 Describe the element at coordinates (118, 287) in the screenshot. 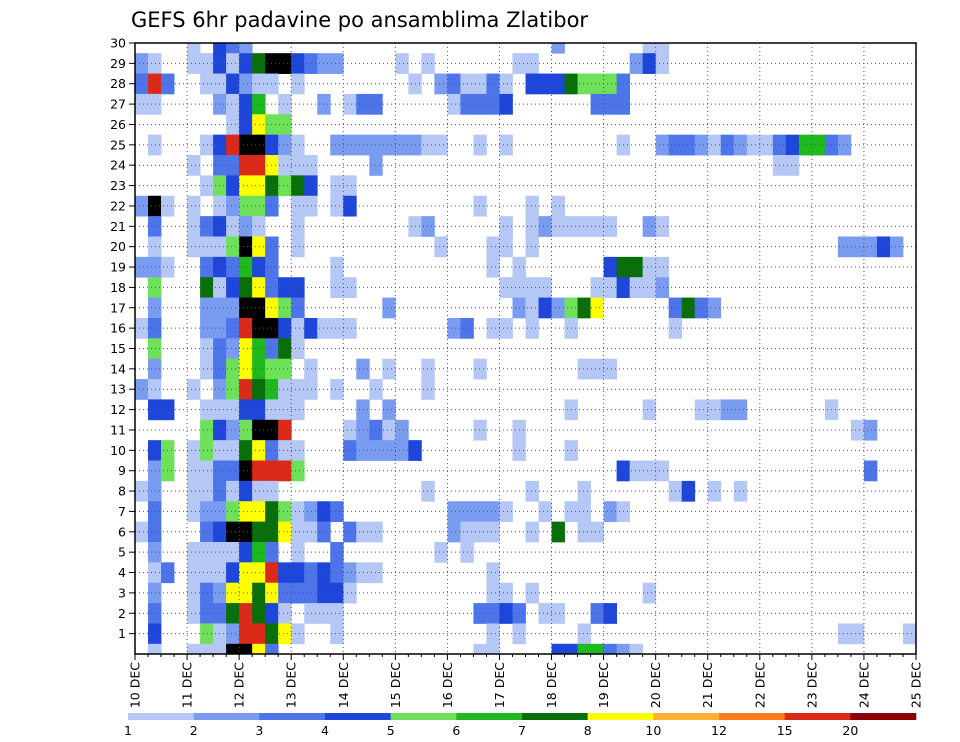

I see `y-tick-label: 18` at that location.